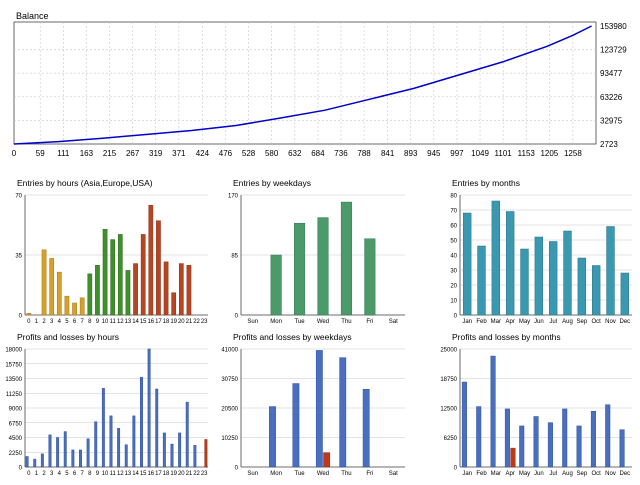  What do you see at coordinates (32, 16) in the screenshot?
I see `balance-title: Balance` at bounding box center [32, 16].